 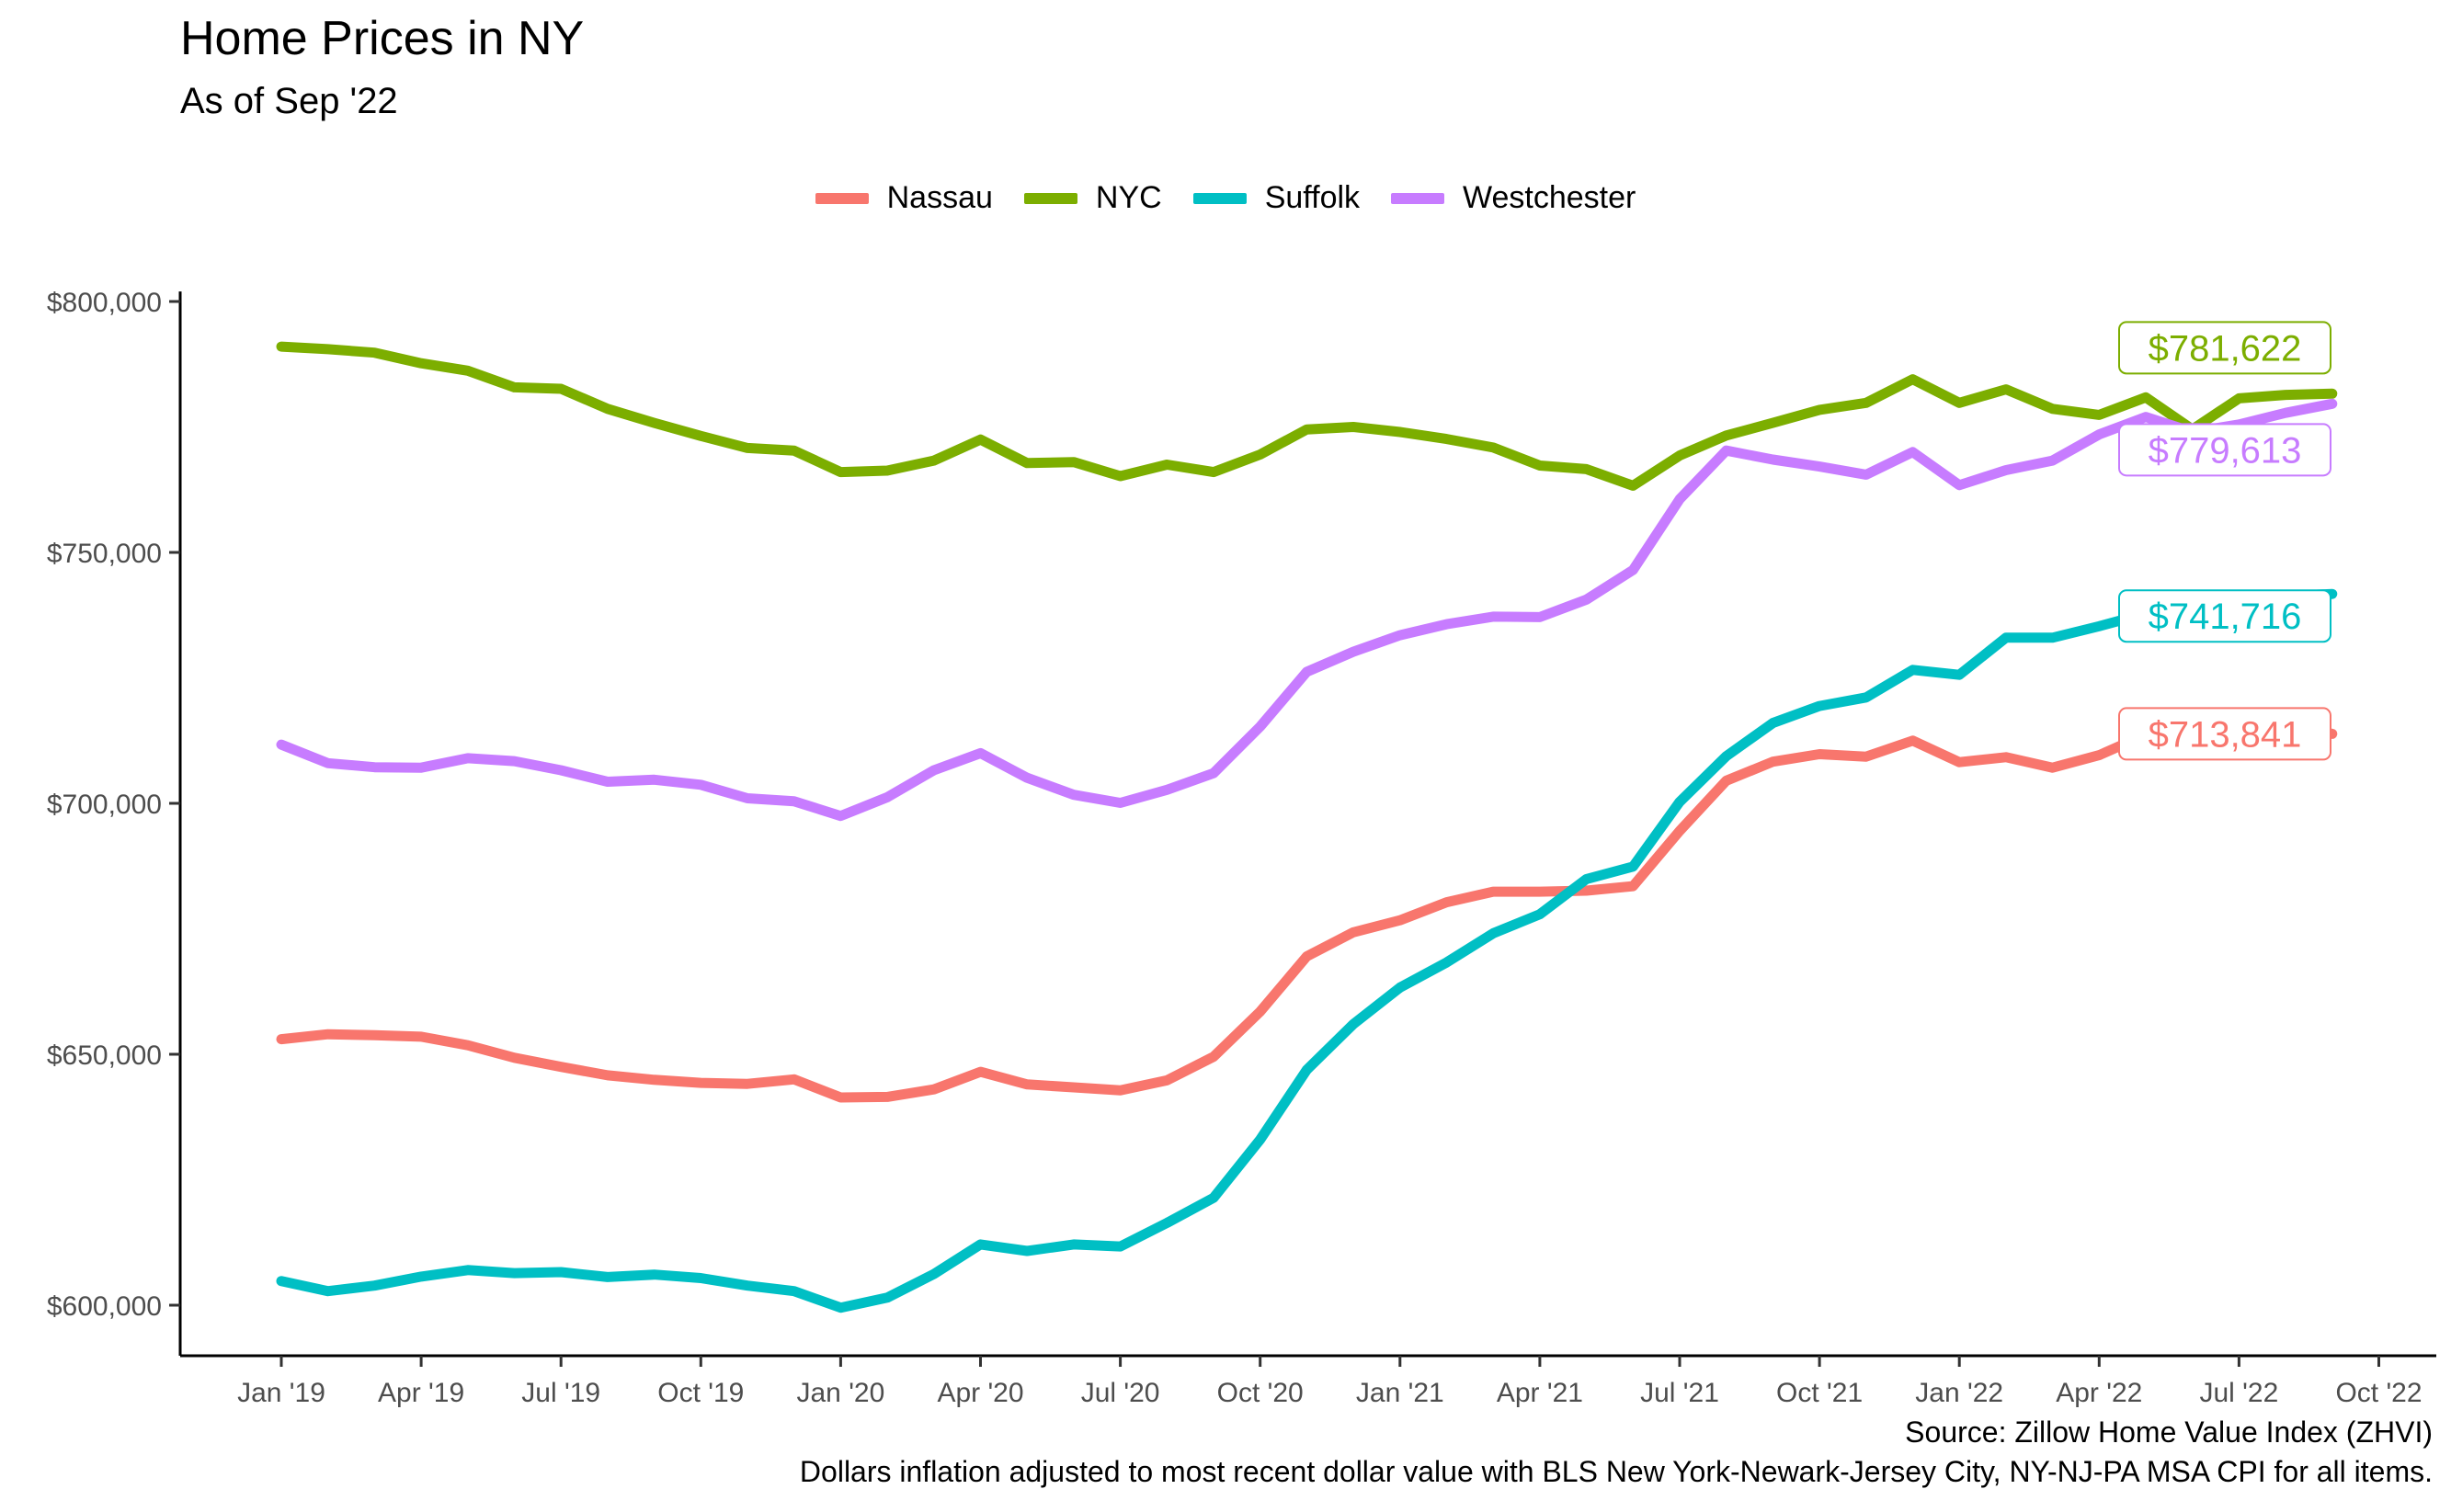 I want to click on x-tick-label: Oct '21, so click(x=1819, y=1393).